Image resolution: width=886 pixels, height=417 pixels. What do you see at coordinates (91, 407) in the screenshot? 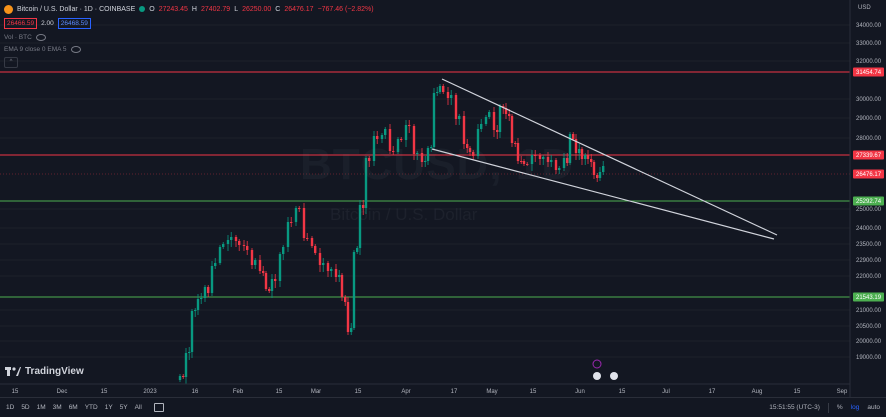
I see `timeframe-ytd: YTD` at bounding box center [91, 407].